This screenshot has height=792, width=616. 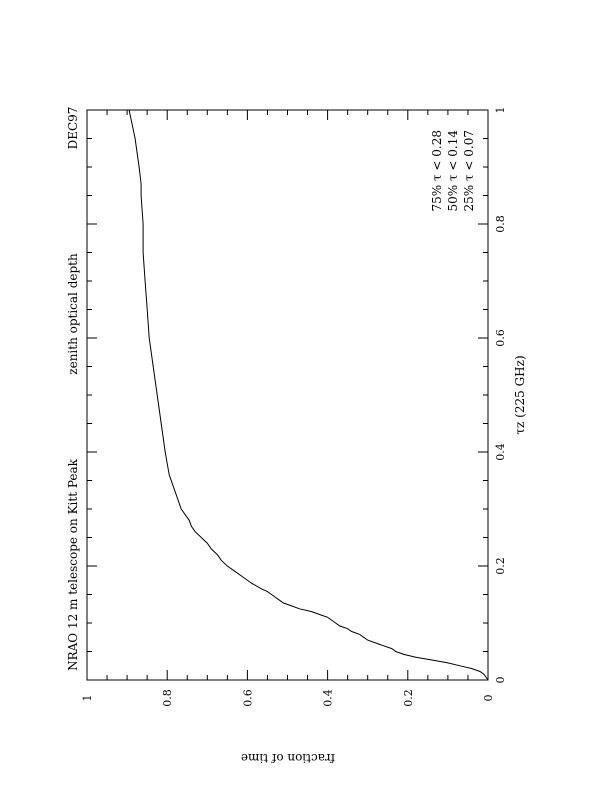 I want to click on y-tick-label: 0.4, so click(x=328, y=698).